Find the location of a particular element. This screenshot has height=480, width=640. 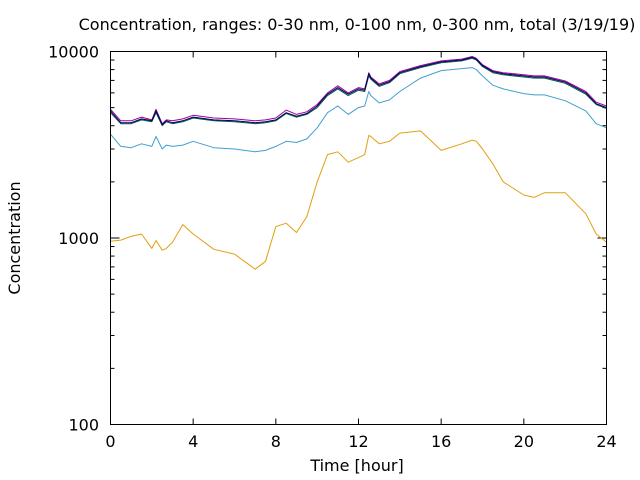

x-axis-label: Time [hour] is located at coordinates (356, 465).